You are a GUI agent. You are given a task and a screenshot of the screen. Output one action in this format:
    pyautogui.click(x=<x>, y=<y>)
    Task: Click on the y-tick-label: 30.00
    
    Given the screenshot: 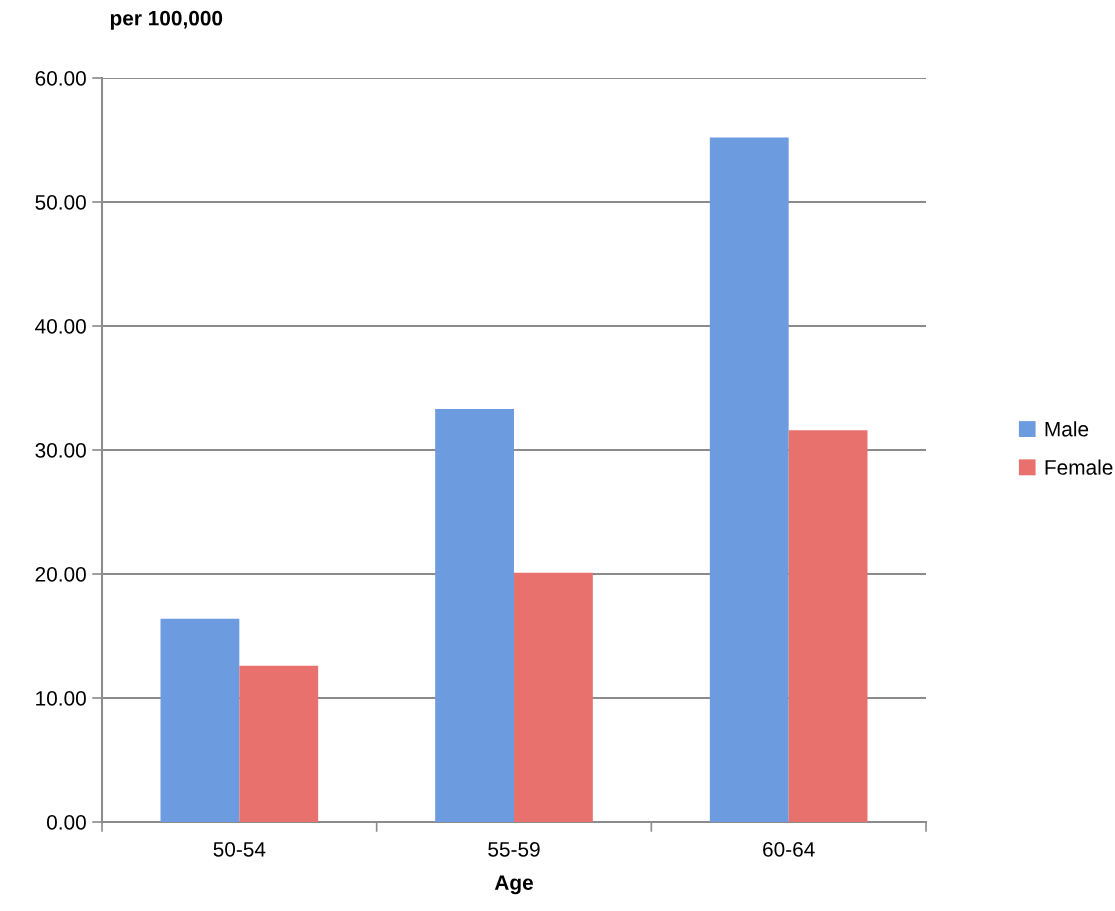 What is the action you would take?
    pyautogui.click(x=60, y=450)
    